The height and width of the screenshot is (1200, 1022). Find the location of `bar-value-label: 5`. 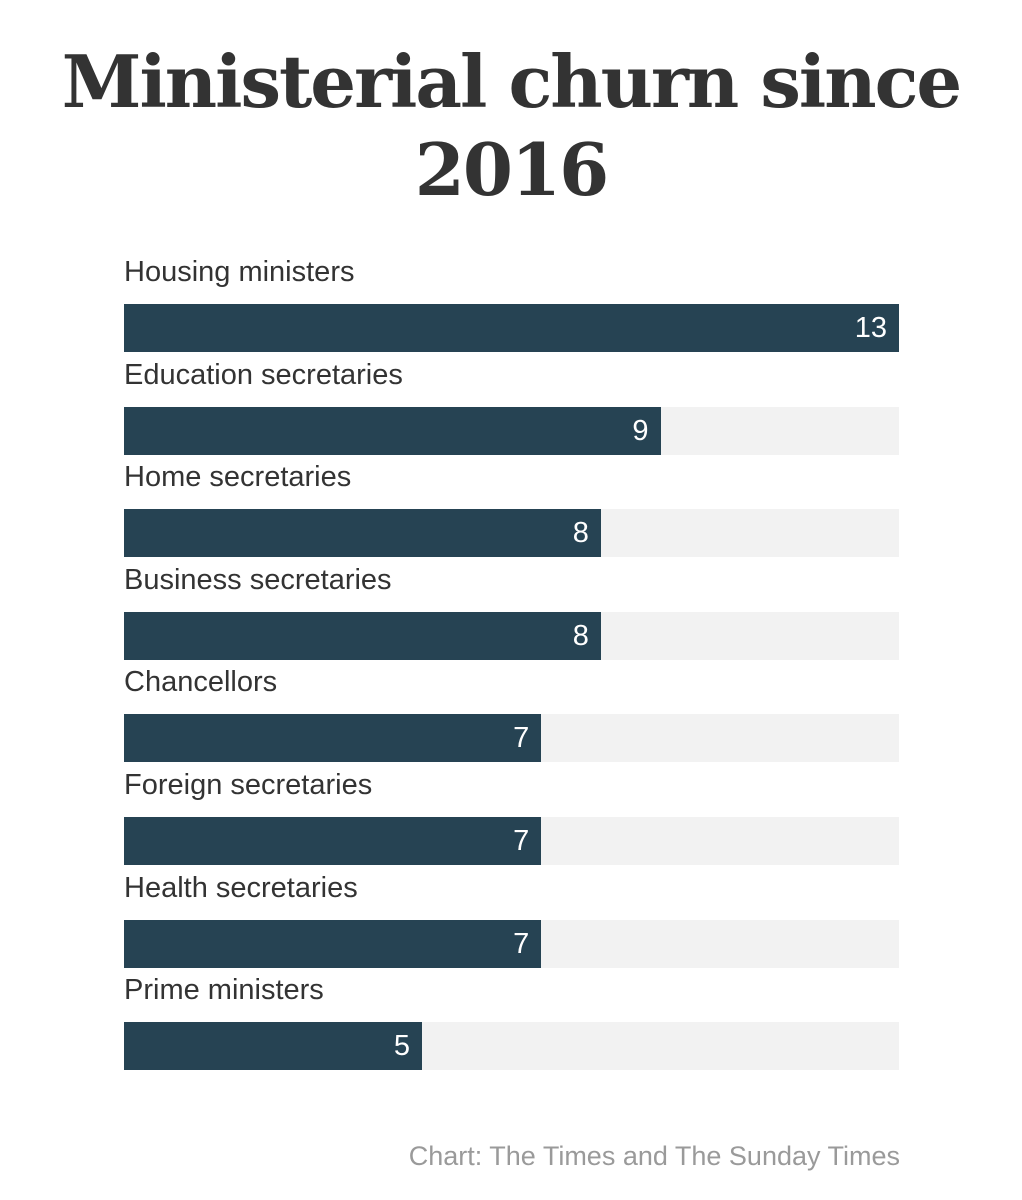

bar-value-label: 5 is located at coordinates (402, 1046).